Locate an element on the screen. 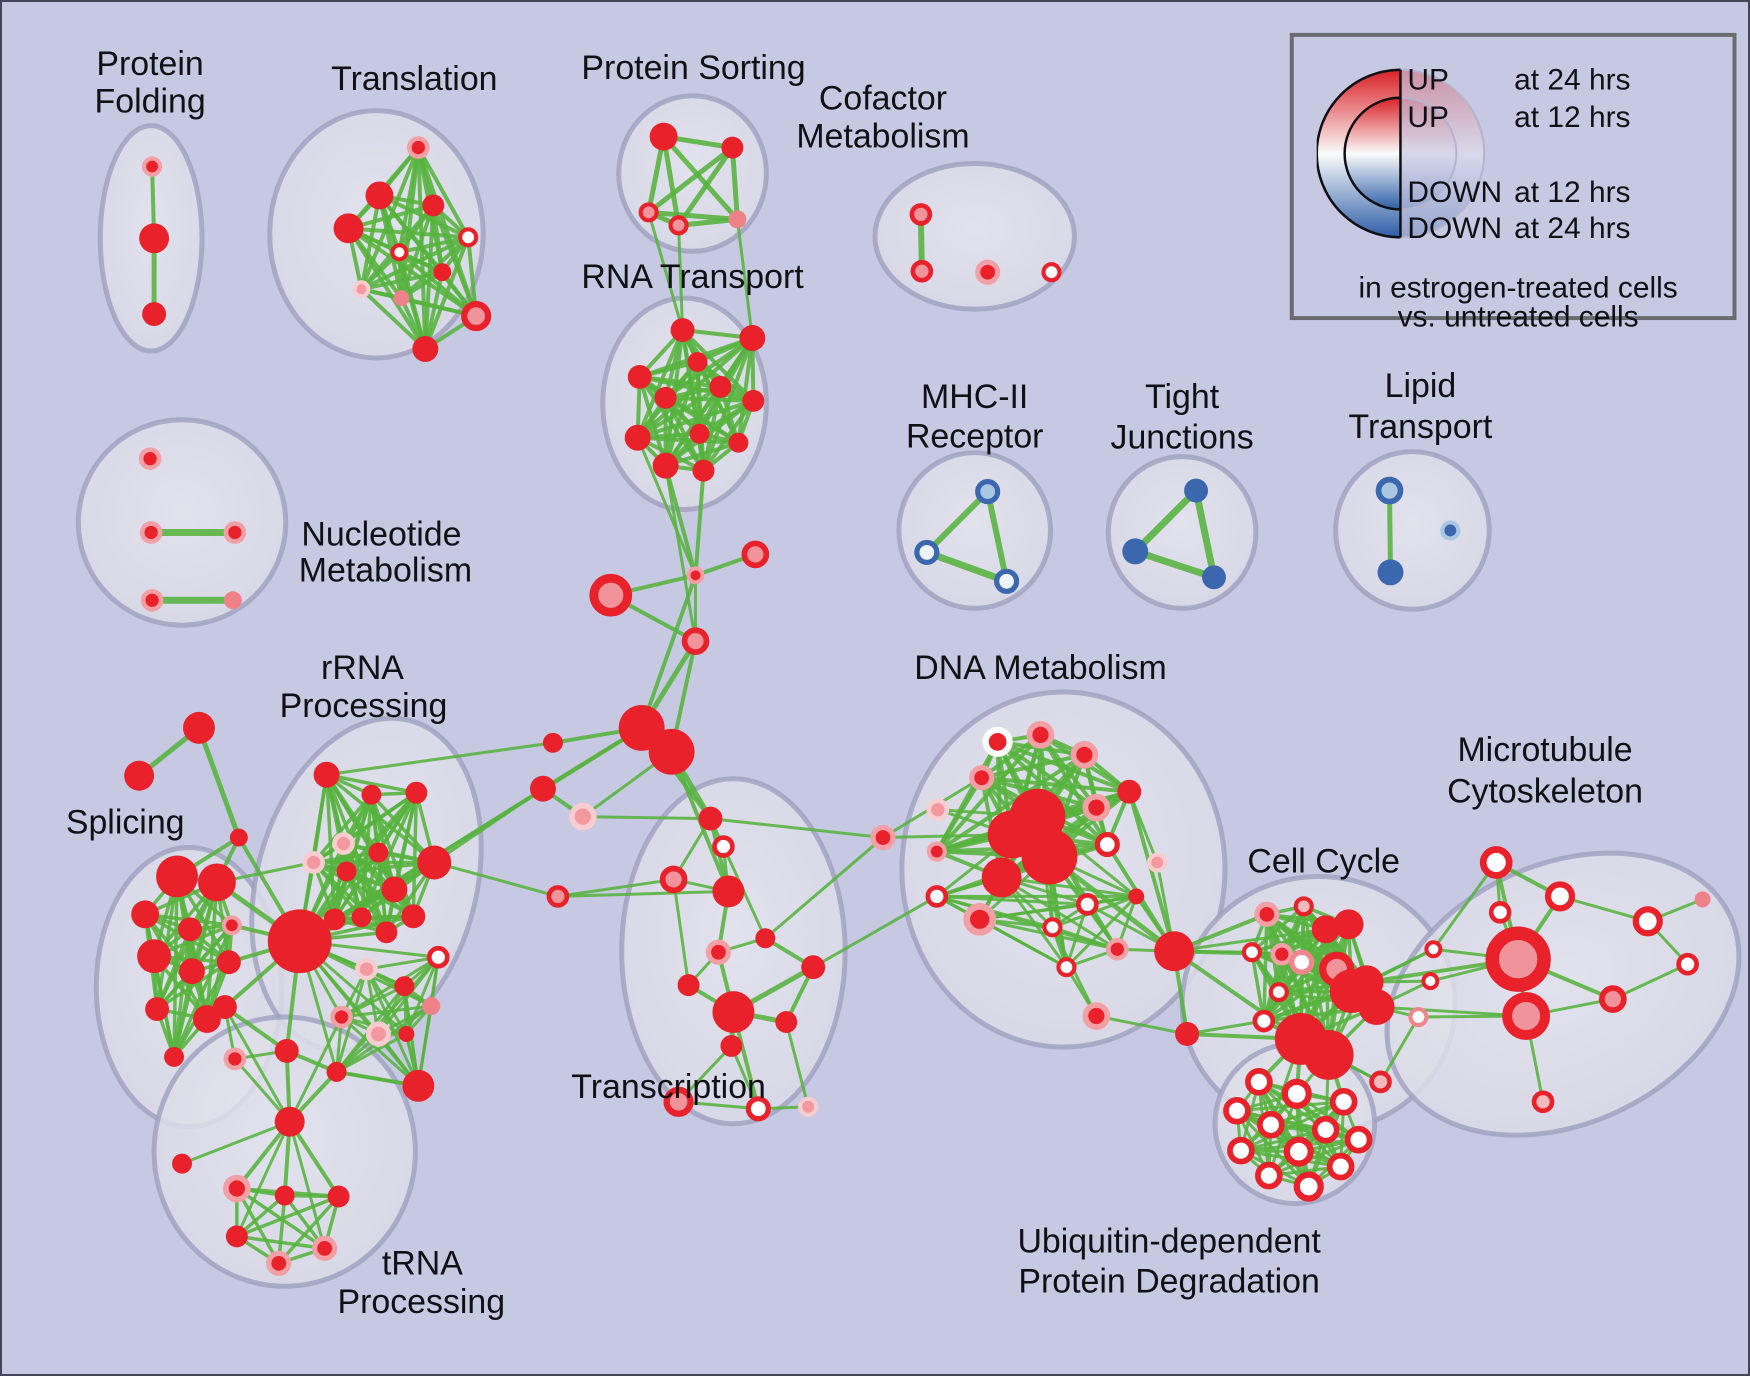  cluster-label-nucleotide: Metabolism is located at coordinates (385, 570).